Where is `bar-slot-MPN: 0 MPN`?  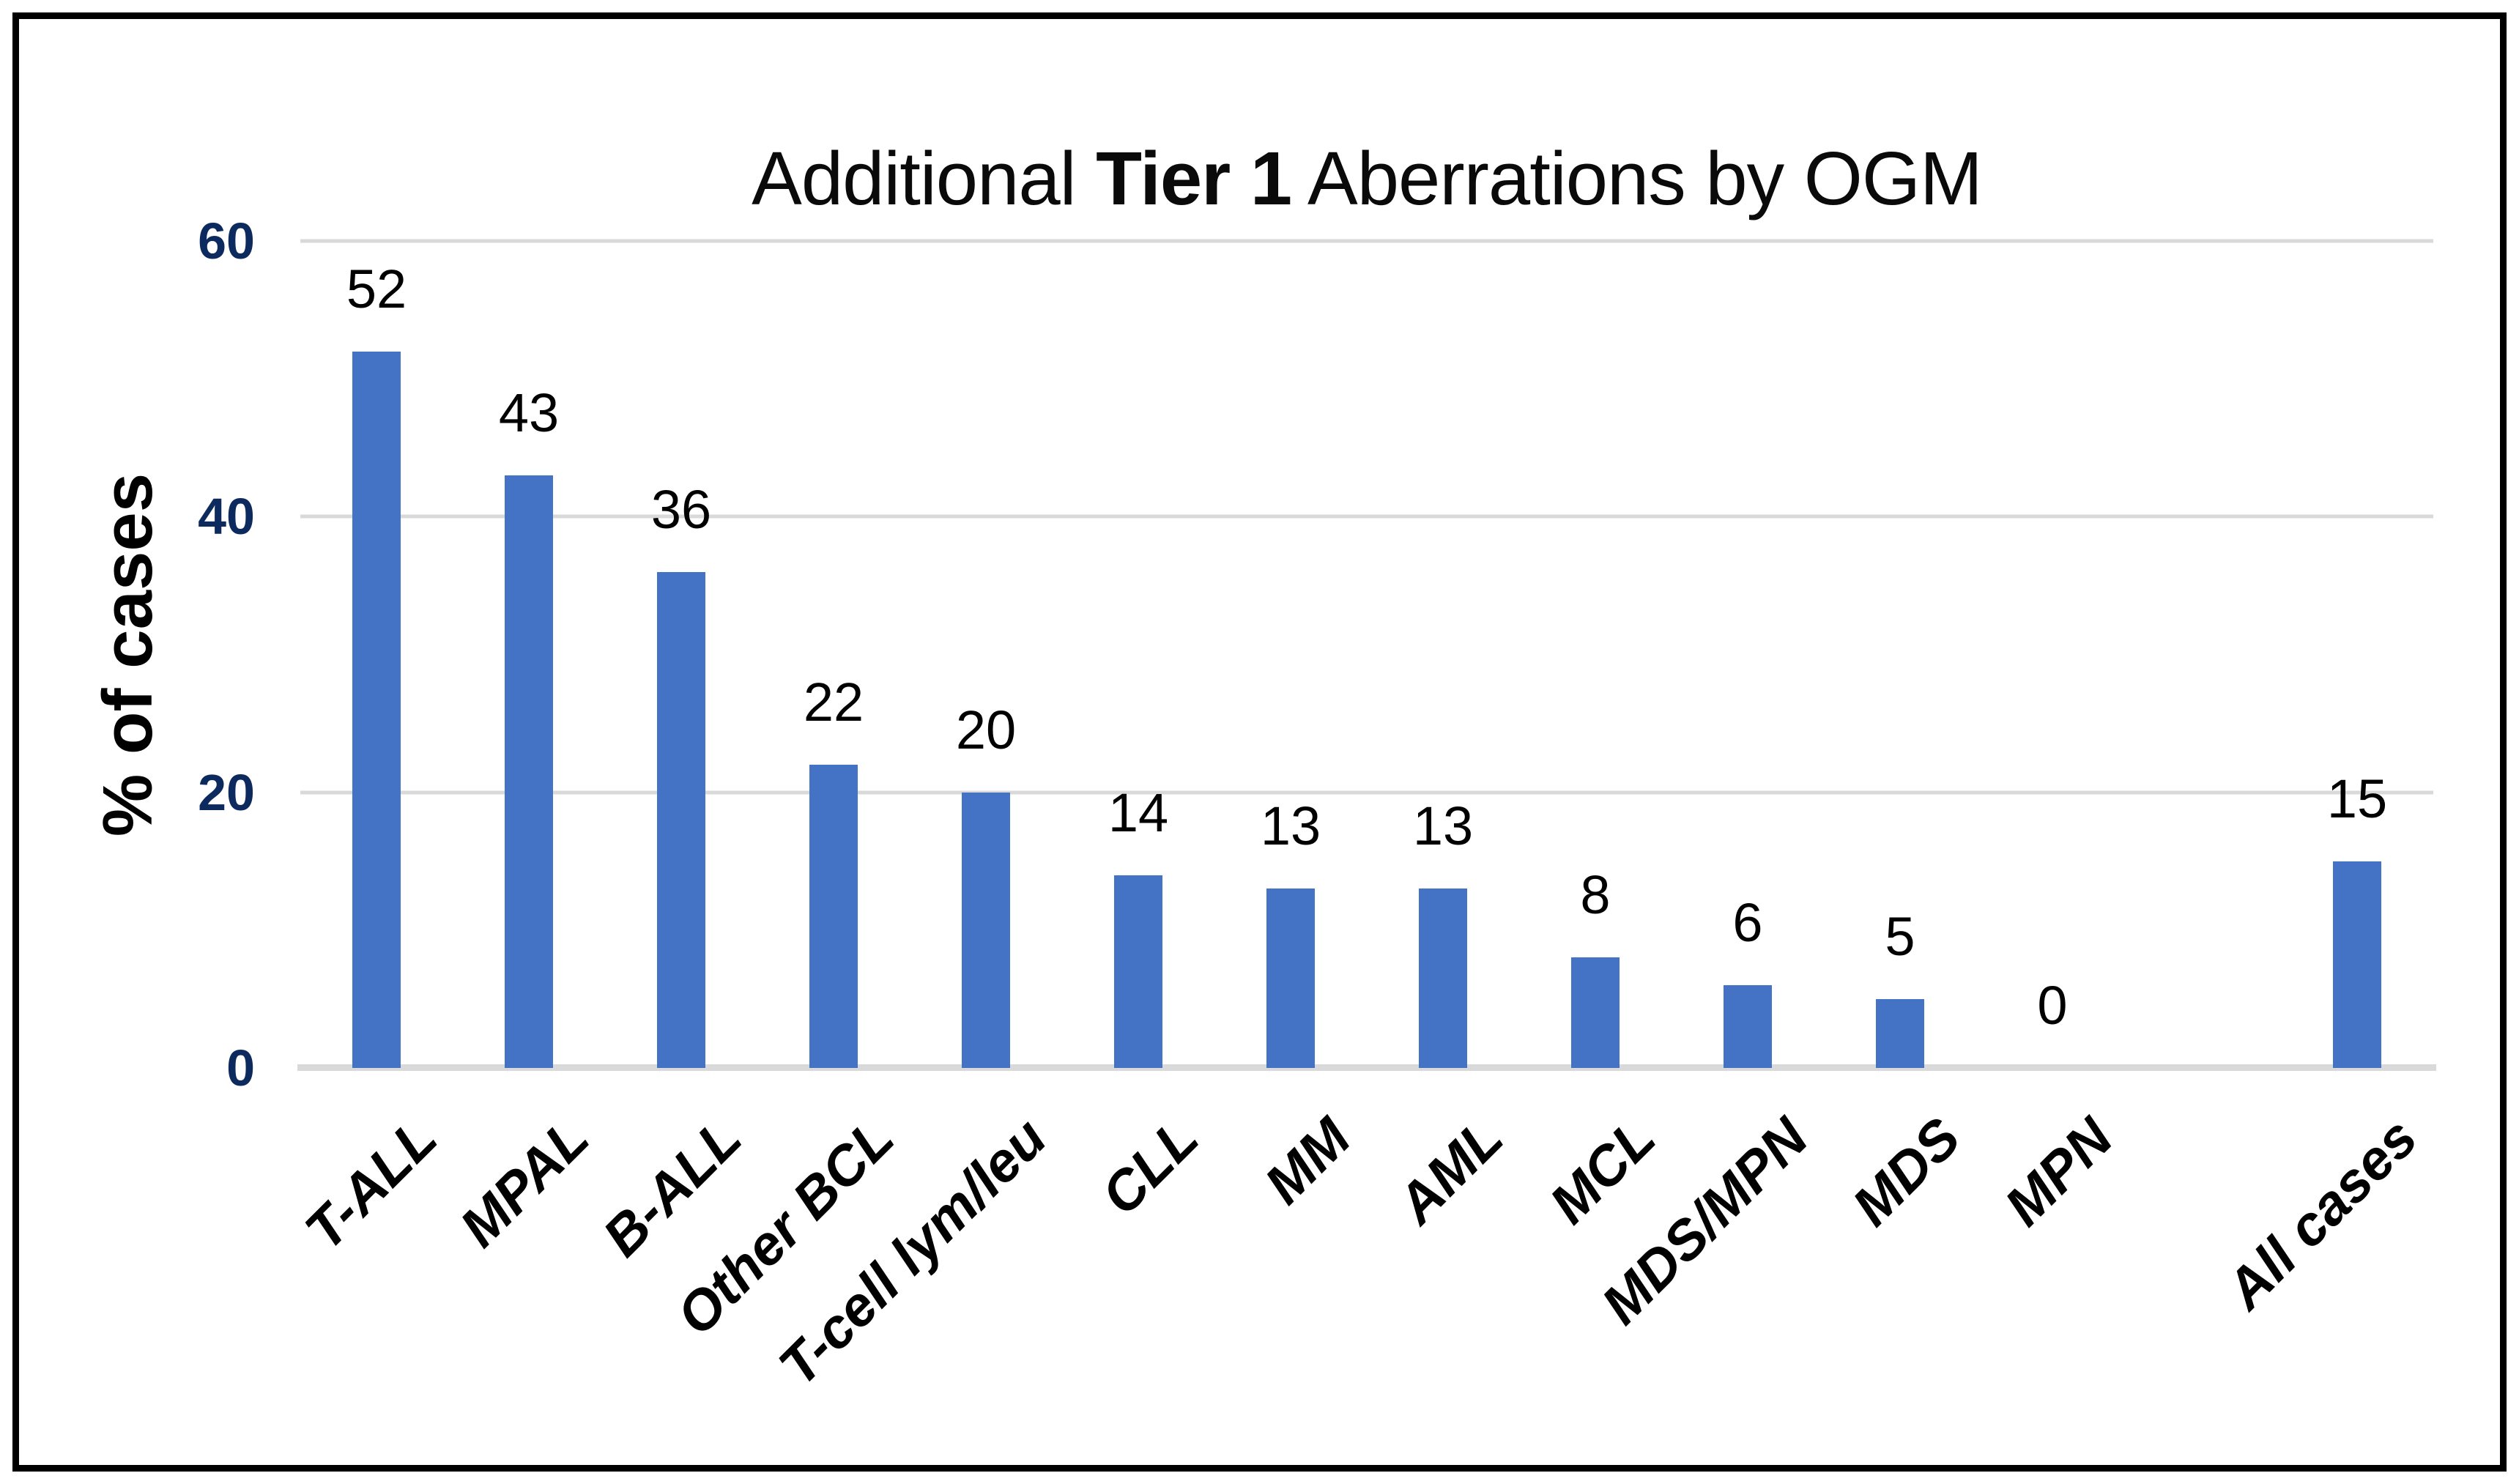 bar-slot-MPN: 0 MPN is located at coordinates (2052, 739).